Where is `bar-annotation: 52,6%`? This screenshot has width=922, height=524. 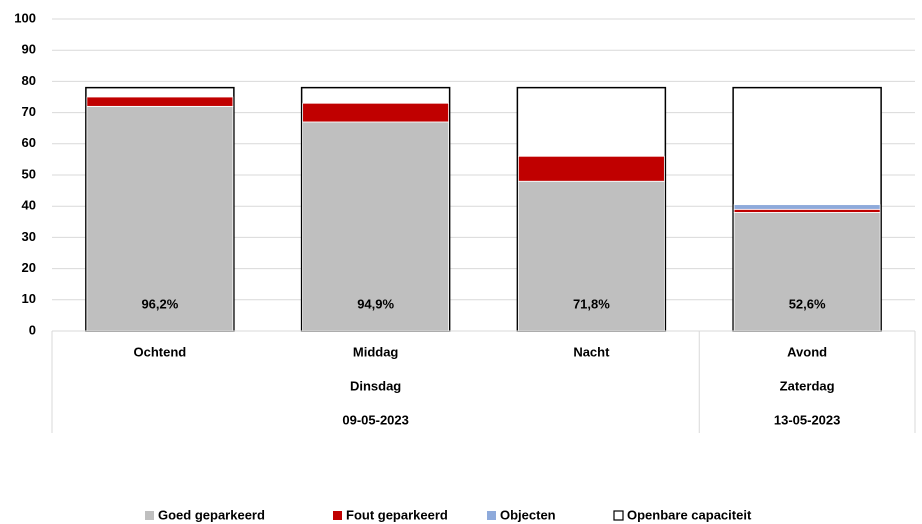 bar-annotation: 52,6% is located at coordinates (807, 303).